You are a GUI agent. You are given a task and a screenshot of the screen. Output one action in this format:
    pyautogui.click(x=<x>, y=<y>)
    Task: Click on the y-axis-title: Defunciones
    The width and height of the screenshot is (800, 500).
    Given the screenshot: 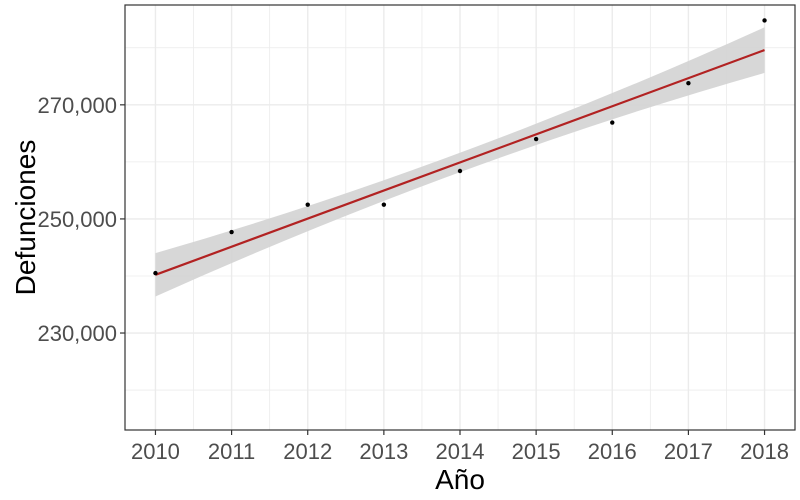 What is the action you would take?
    pyautogui.click(x=25, y=218)
    